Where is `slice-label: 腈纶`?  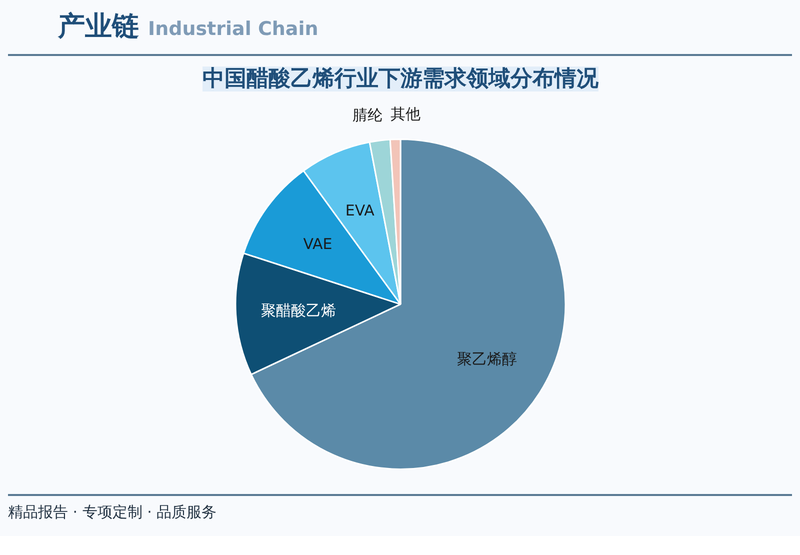 slice-label: 腈纶 is located at coordinates (367, 115).